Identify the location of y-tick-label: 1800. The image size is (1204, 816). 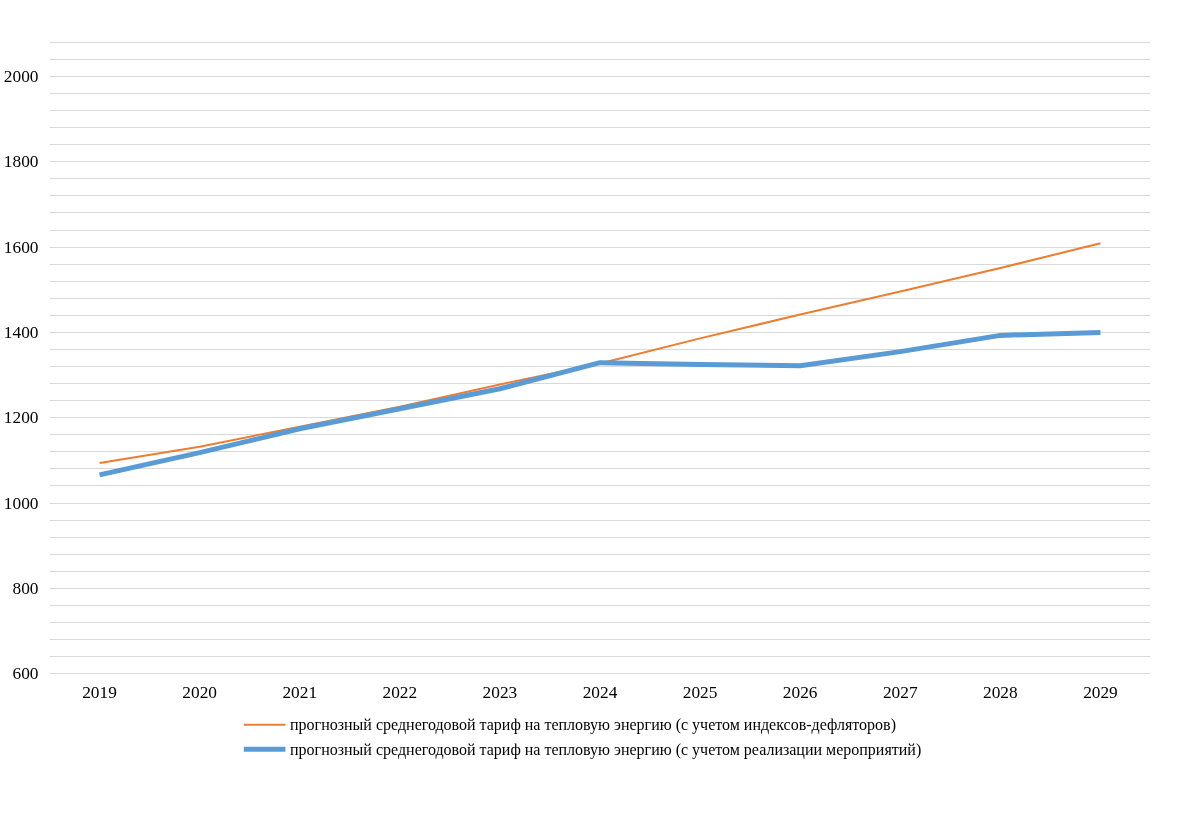
(21, 162).